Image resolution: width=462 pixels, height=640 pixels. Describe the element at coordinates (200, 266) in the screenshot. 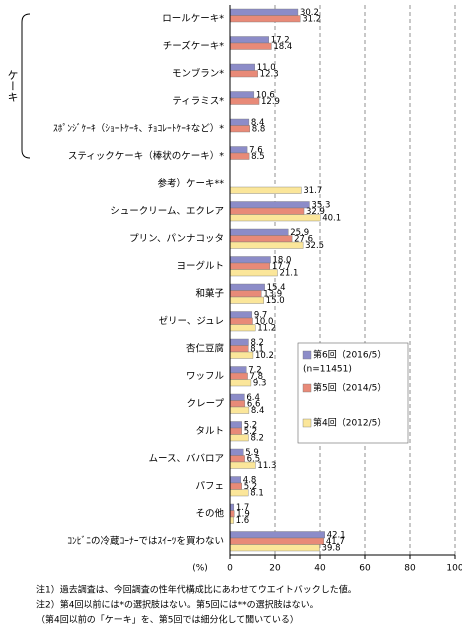

I see `category-label: ヨーグルト` at that location.